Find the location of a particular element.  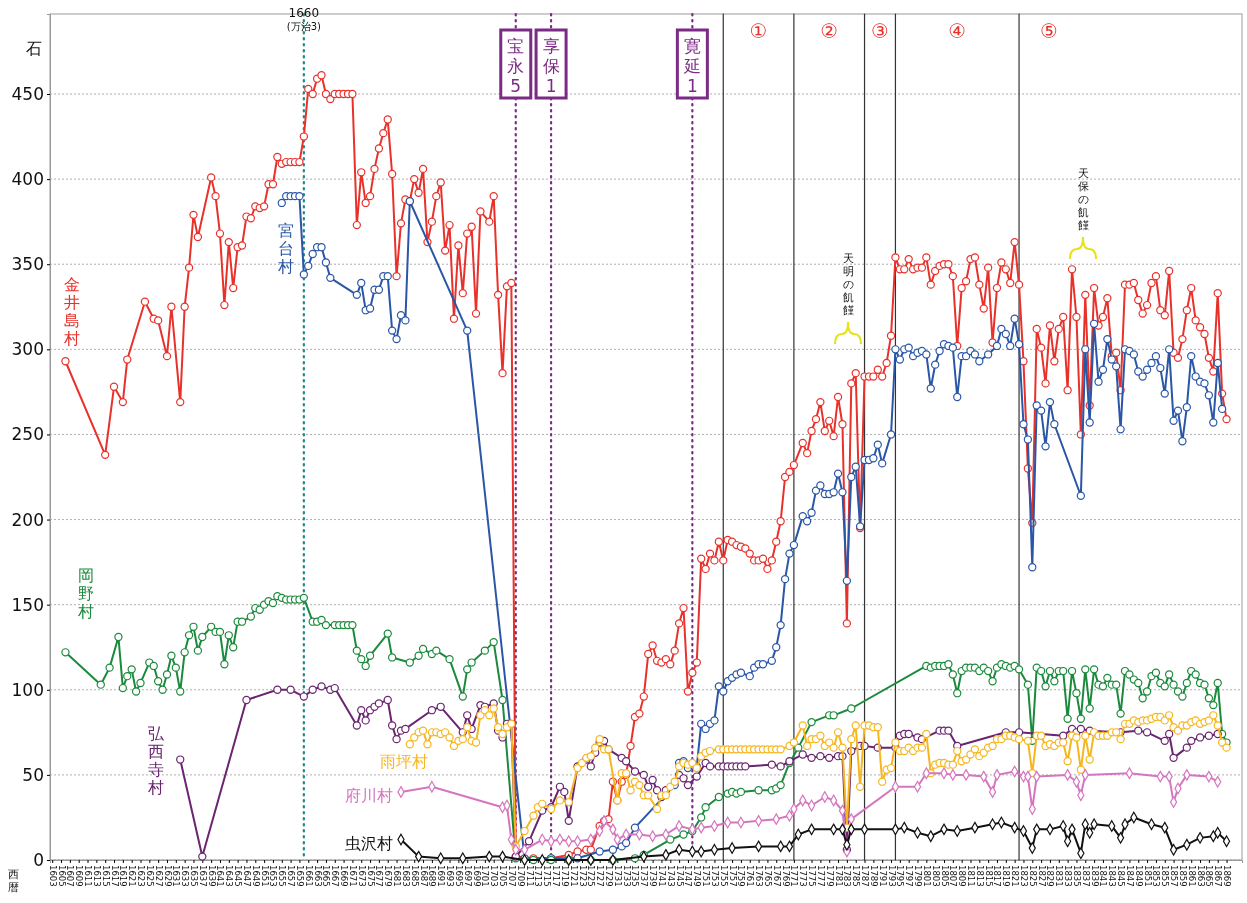

x-tick-label: 1645 is located at coordinates (238, 876).